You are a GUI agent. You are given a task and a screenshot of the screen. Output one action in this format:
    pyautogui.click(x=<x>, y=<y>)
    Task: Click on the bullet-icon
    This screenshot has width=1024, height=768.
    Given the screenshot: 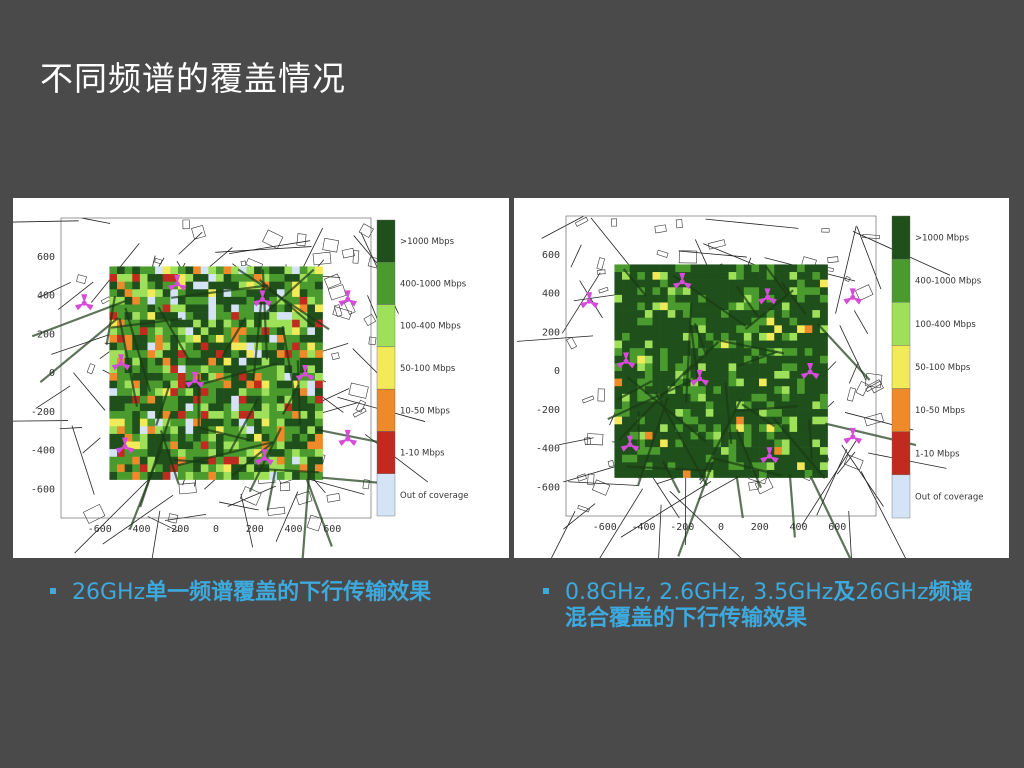 What is the action you would take?
    pyautogui.click(x=546, y=591)
    